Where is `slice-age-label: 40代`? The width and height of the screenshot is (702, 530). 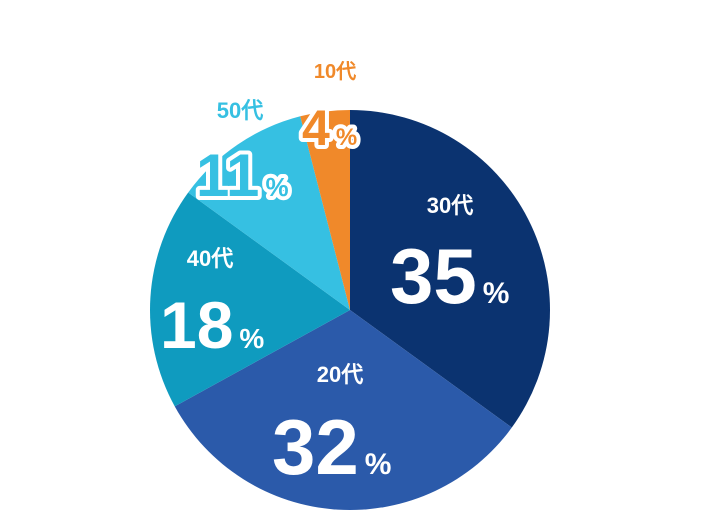 slice-age-label: 40代 is located at coordinates (210, 258).